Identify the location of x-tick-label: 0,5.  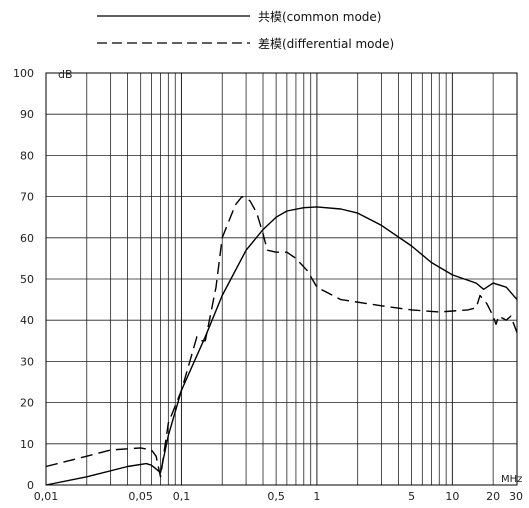
(276, 496).